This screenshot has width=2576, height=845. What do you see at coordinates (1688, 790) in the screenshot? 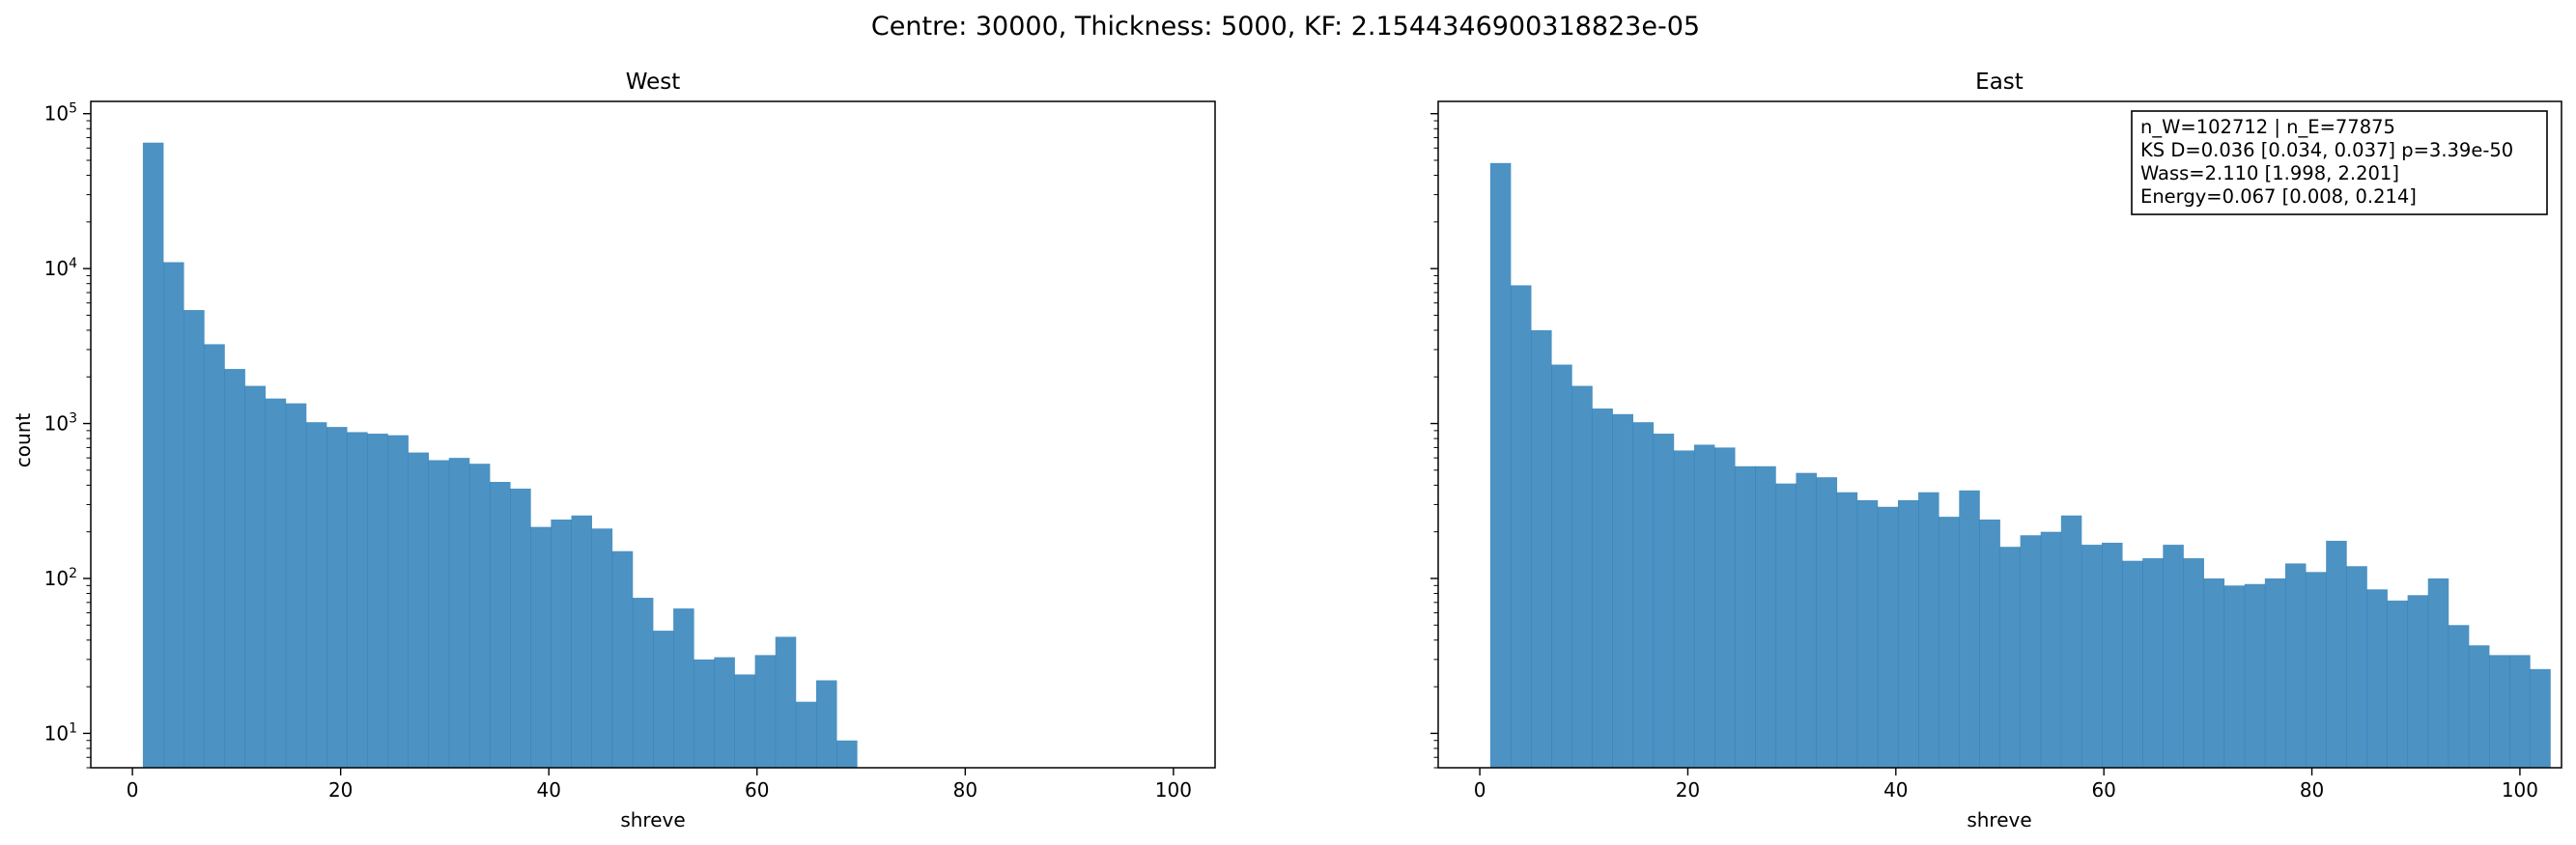
I see `east-xtick-label: 20` at bounding box center [1688, 790].